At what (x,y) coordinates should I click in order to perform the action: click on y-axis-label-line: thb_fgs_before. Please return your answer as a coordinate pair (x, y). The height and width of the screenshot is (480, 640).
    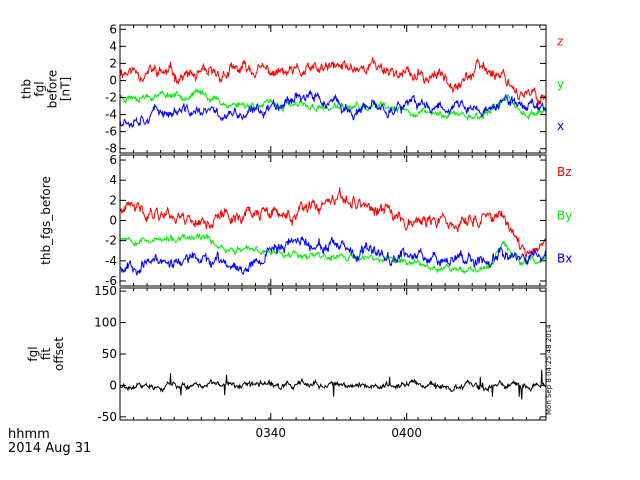
    Looking at the image, I should click on (46, 220).